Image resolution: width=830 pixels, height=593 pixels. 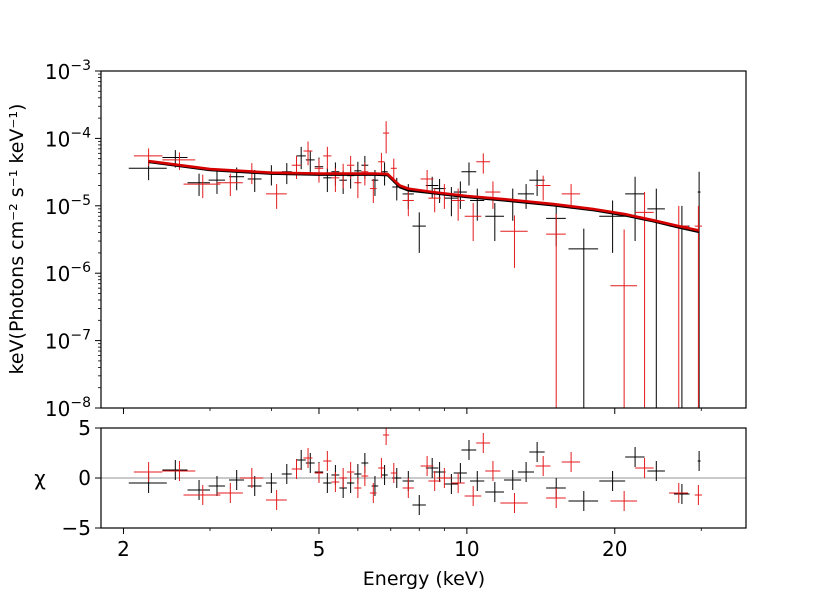 What do you see at coordinates (68, 273) in the screenshot?
I see `y-tick-label: 10⁻⁶` at bounding box center [68, 273].